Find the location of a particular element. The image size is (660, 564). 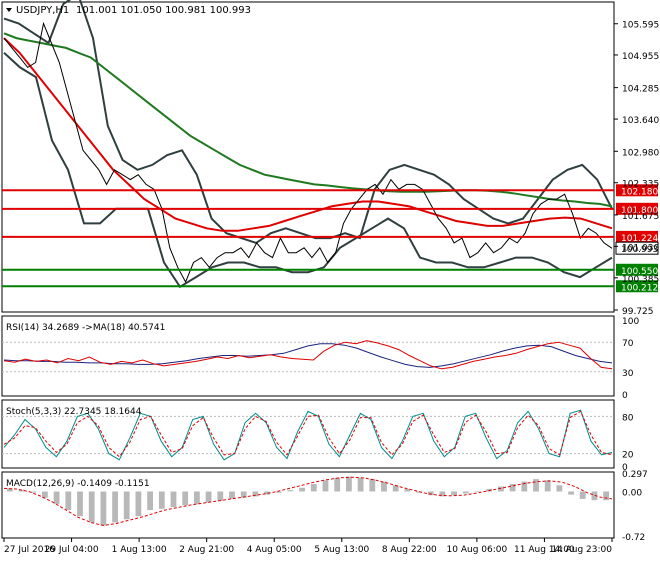

symbol-label: USDJPY,H1 is located at coordinates (42, 10).